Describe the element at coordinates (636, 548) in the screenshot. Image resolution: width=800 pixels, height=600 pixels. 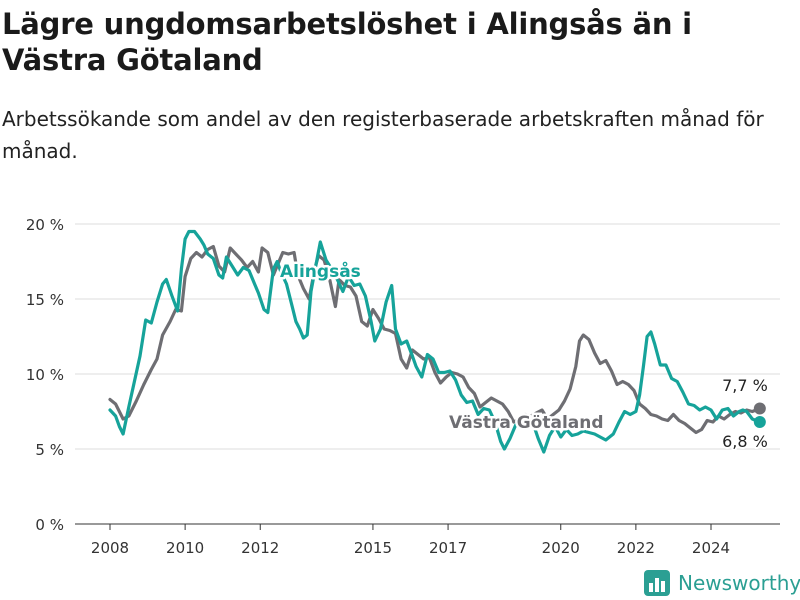
I see `x-tick-label: 2022` at that location.